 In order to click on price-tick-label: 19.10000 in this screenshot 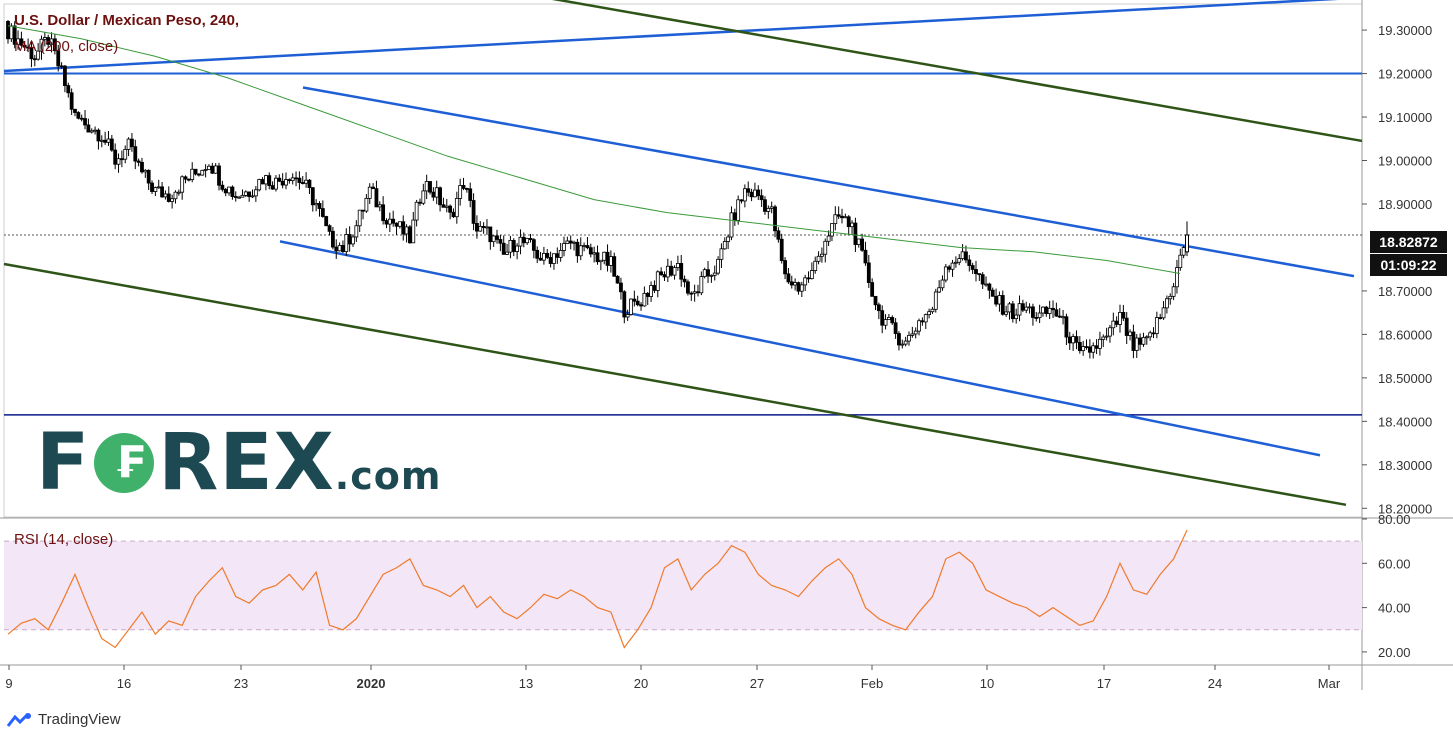, I will do `click(1405, 117)`.